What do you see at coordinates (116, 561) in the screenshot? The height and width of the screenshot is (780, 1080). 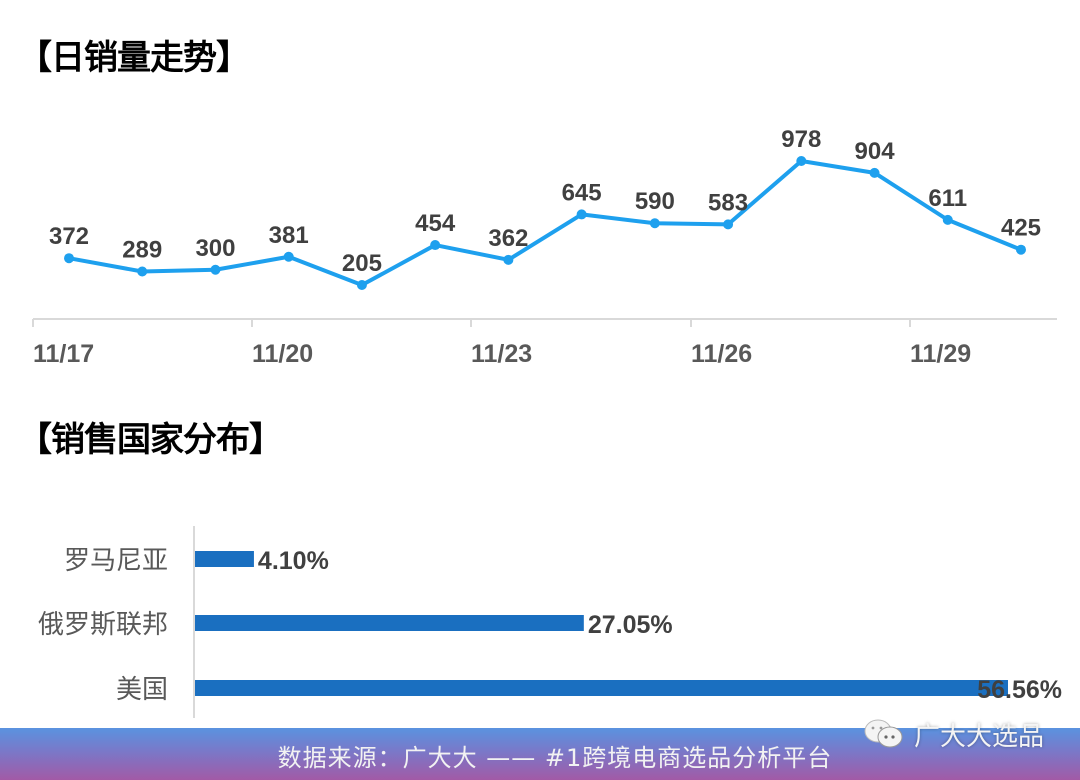 I see `category-label: 罗马尼亚` at bounding box center [116, 561].